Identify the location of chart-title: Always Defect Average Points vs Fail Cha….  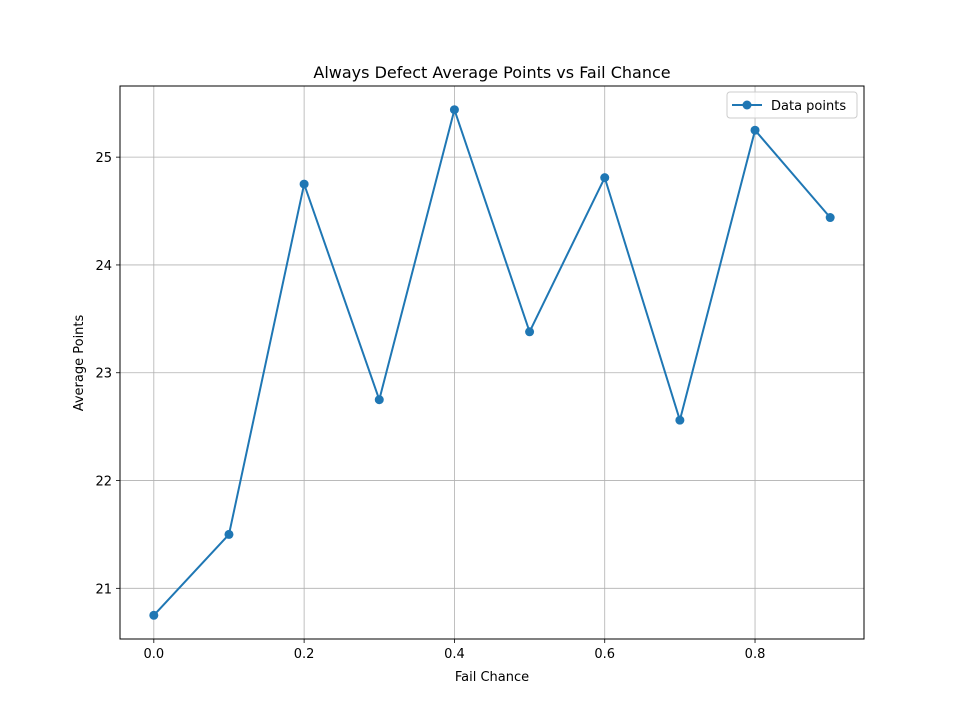
(491, 72).